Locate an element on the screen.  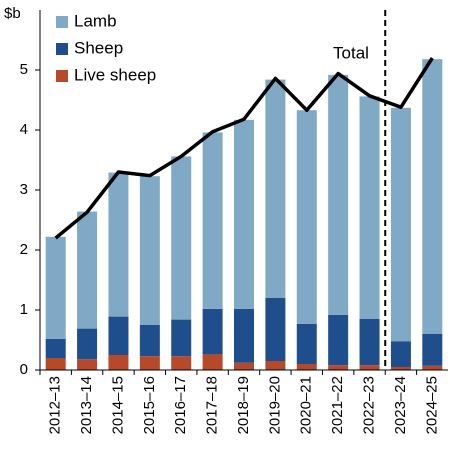
x-tick-label: 2021–22 is located at coordinates (337, 405).